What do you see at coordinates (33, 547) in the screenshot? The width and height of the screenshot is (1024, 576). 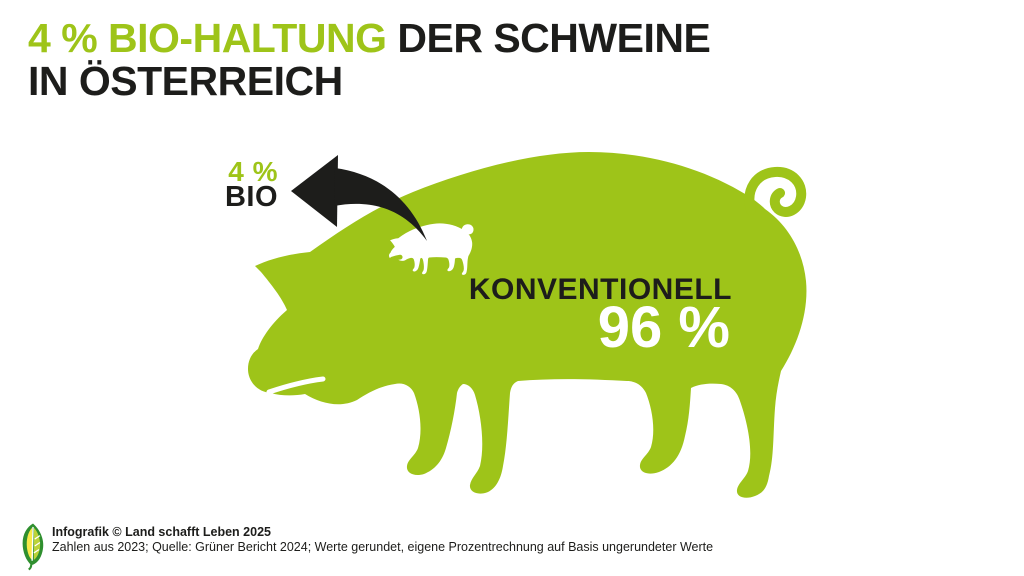 I see `leaf-logo-icon` at bounding box center [33, 547].